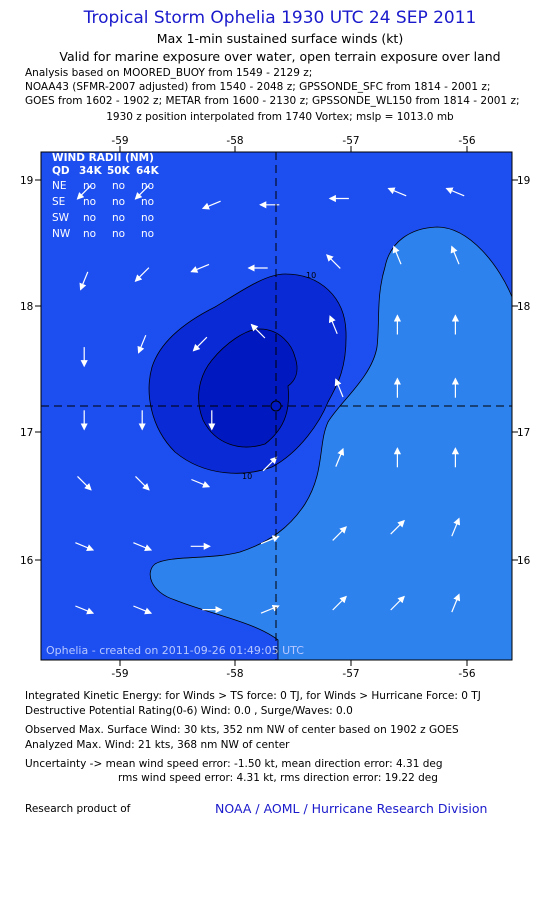 The height and width of the screenshot is (915, 560). Describe the element at coordinates (26, 307) in the screenshot. I see `left-lat-tick-2: 18` at that location.